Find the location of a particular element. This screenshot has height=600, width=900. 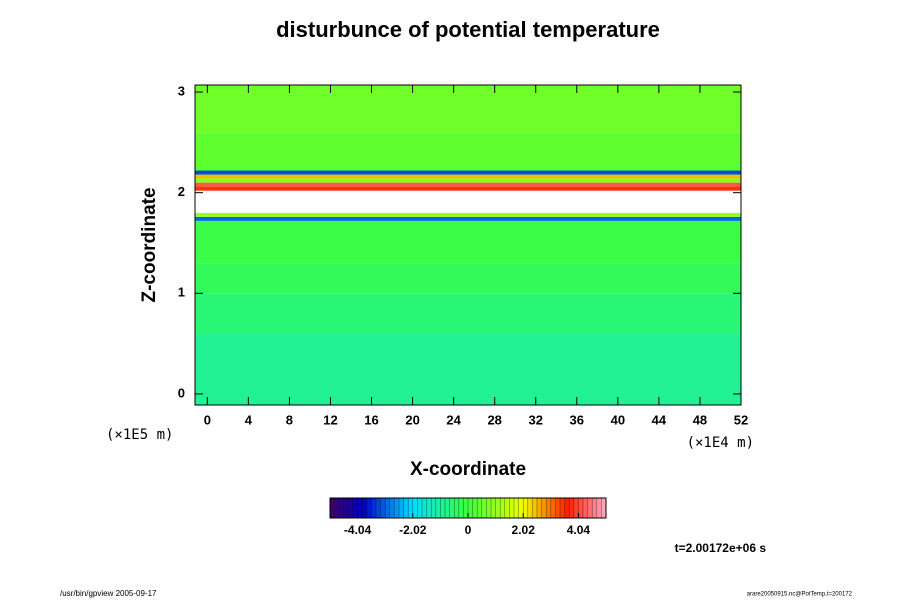

x-tick-label: 16 is located at coordinates (371, 419).